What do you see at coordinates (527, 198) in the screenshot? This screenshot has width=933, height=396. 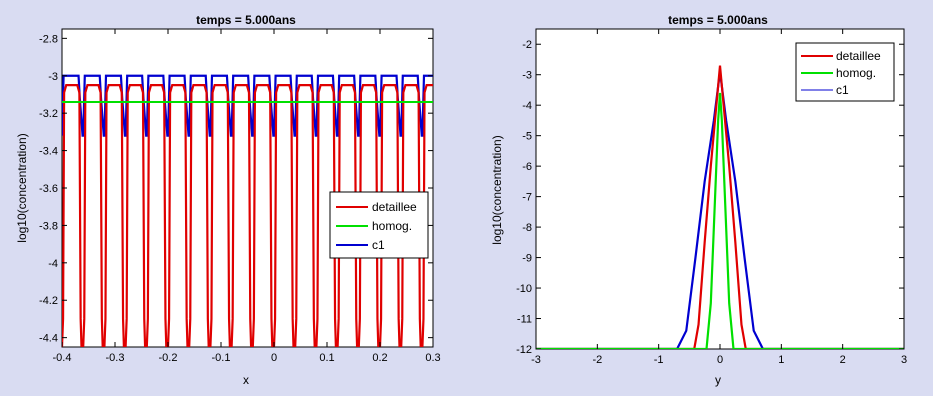 I see `right-y-tick-label: -7` at bounding box center [527, 198].